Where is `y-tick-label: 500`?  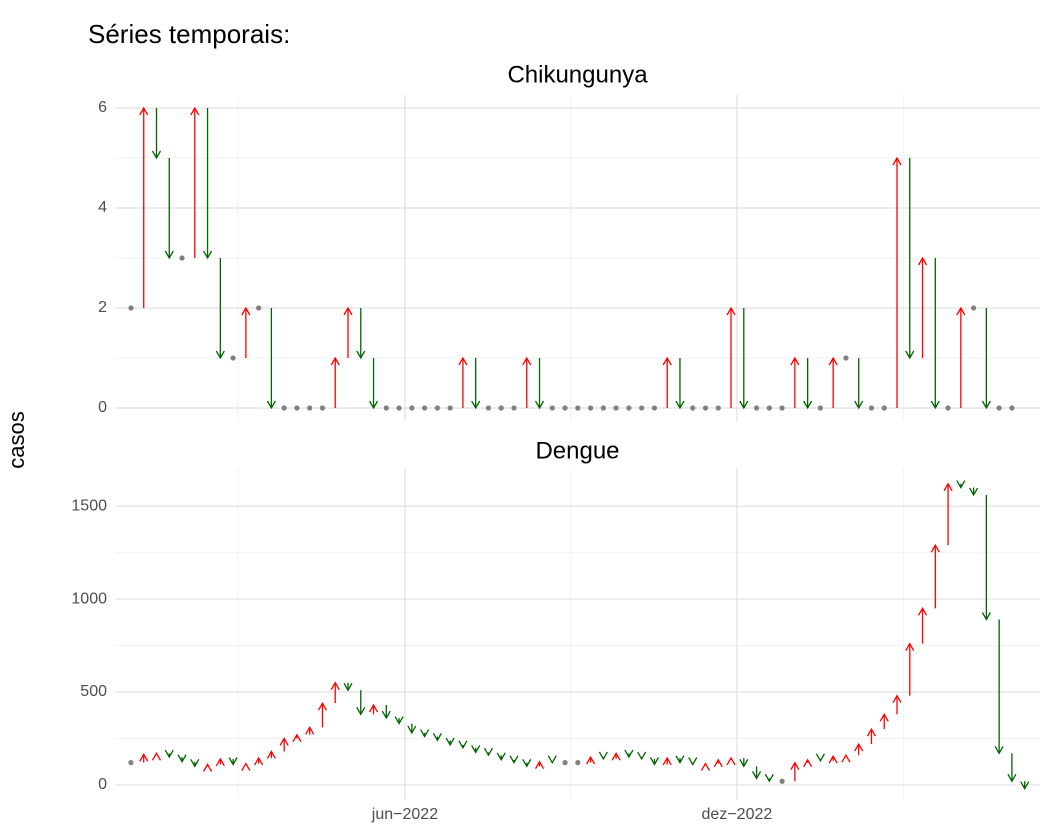
y-tick-label: 500 is located at coordinates (93, 691).